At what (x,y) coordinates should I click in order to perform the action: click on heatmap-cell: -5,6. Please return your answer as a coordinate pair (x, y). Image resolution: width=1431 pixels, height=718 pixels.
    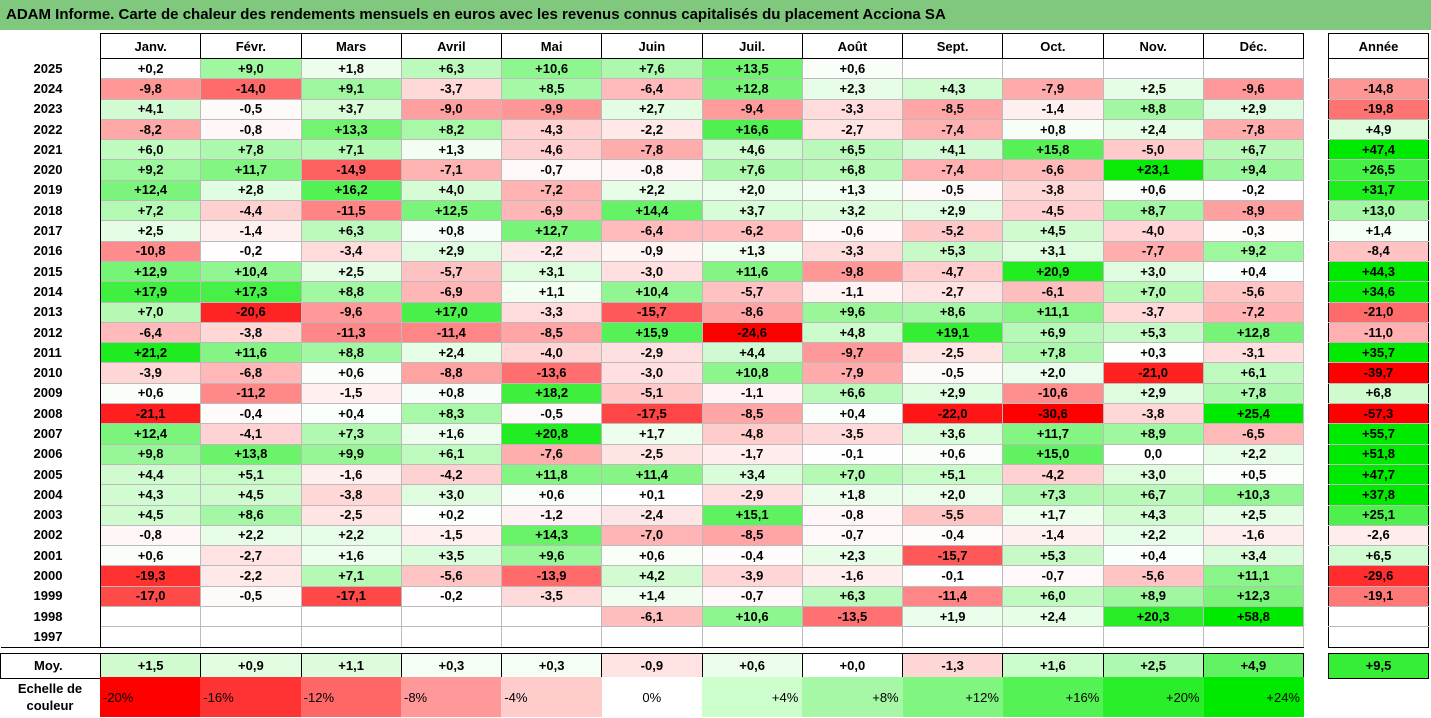
    Looking at the image, I should click on (1253, 292).